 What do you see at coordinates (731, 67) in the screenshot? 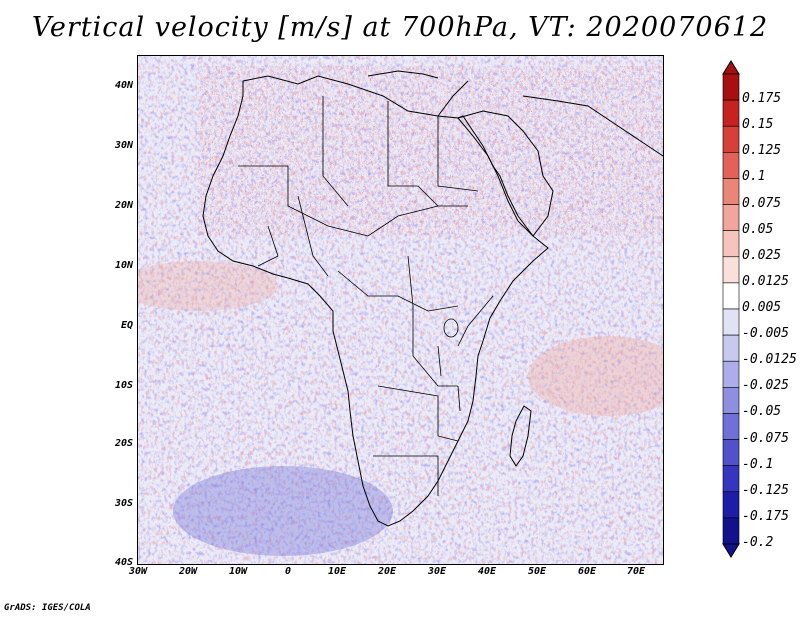
I see `colorbar-max-arrow` at bounding box center [731, 67].